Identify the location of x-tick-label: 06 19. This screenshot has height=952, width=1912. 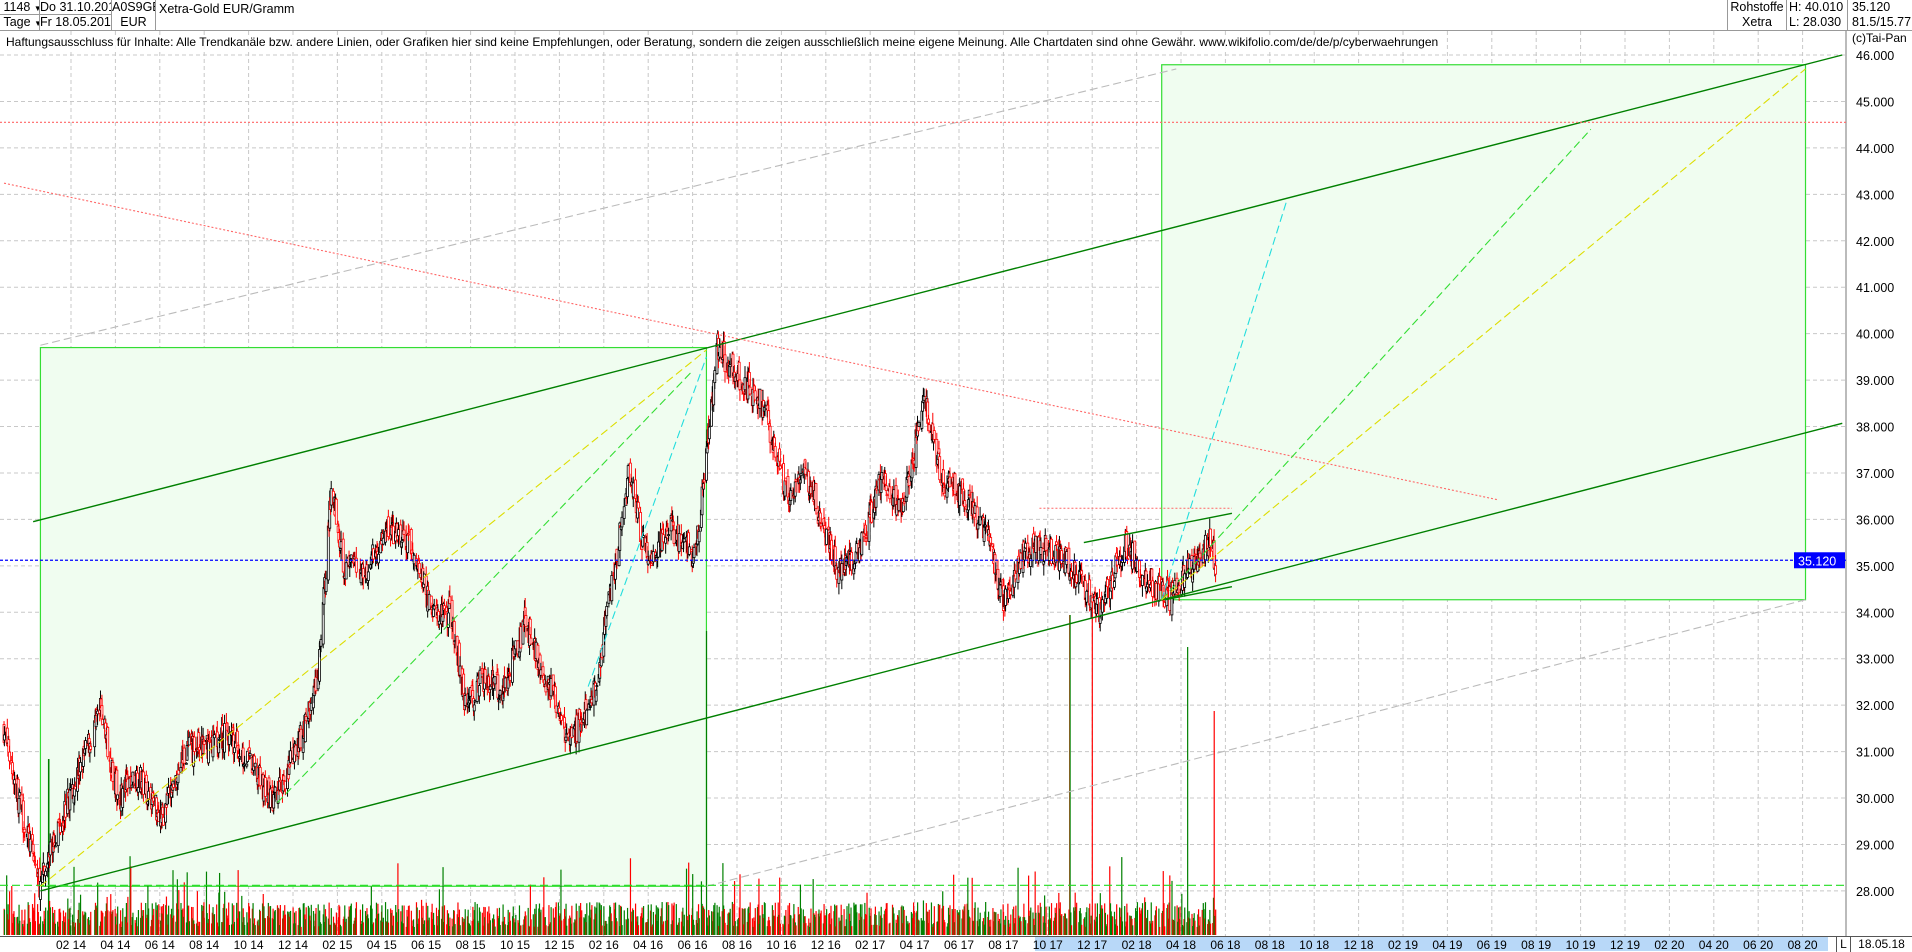
(1492, 945).